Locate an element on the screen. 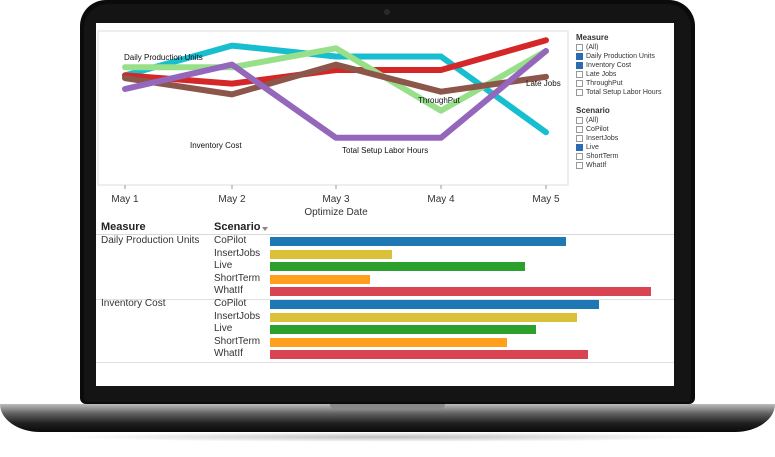 The width and height of the screenshot is (775, 457). x-axis-label: Optimize Date is located at coordinates (336, 212).